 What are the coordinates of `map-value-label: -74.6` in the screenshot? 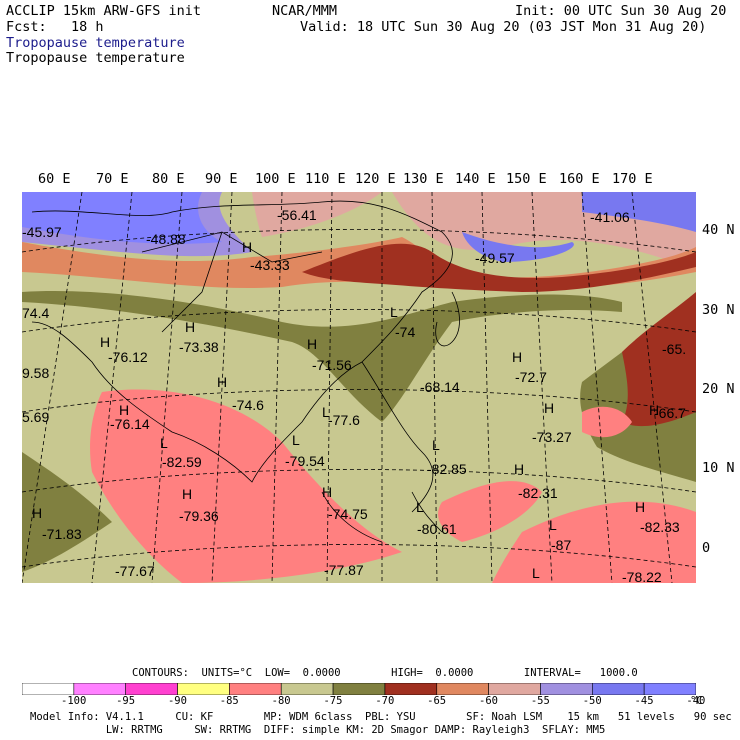 It's located at (248, 405).